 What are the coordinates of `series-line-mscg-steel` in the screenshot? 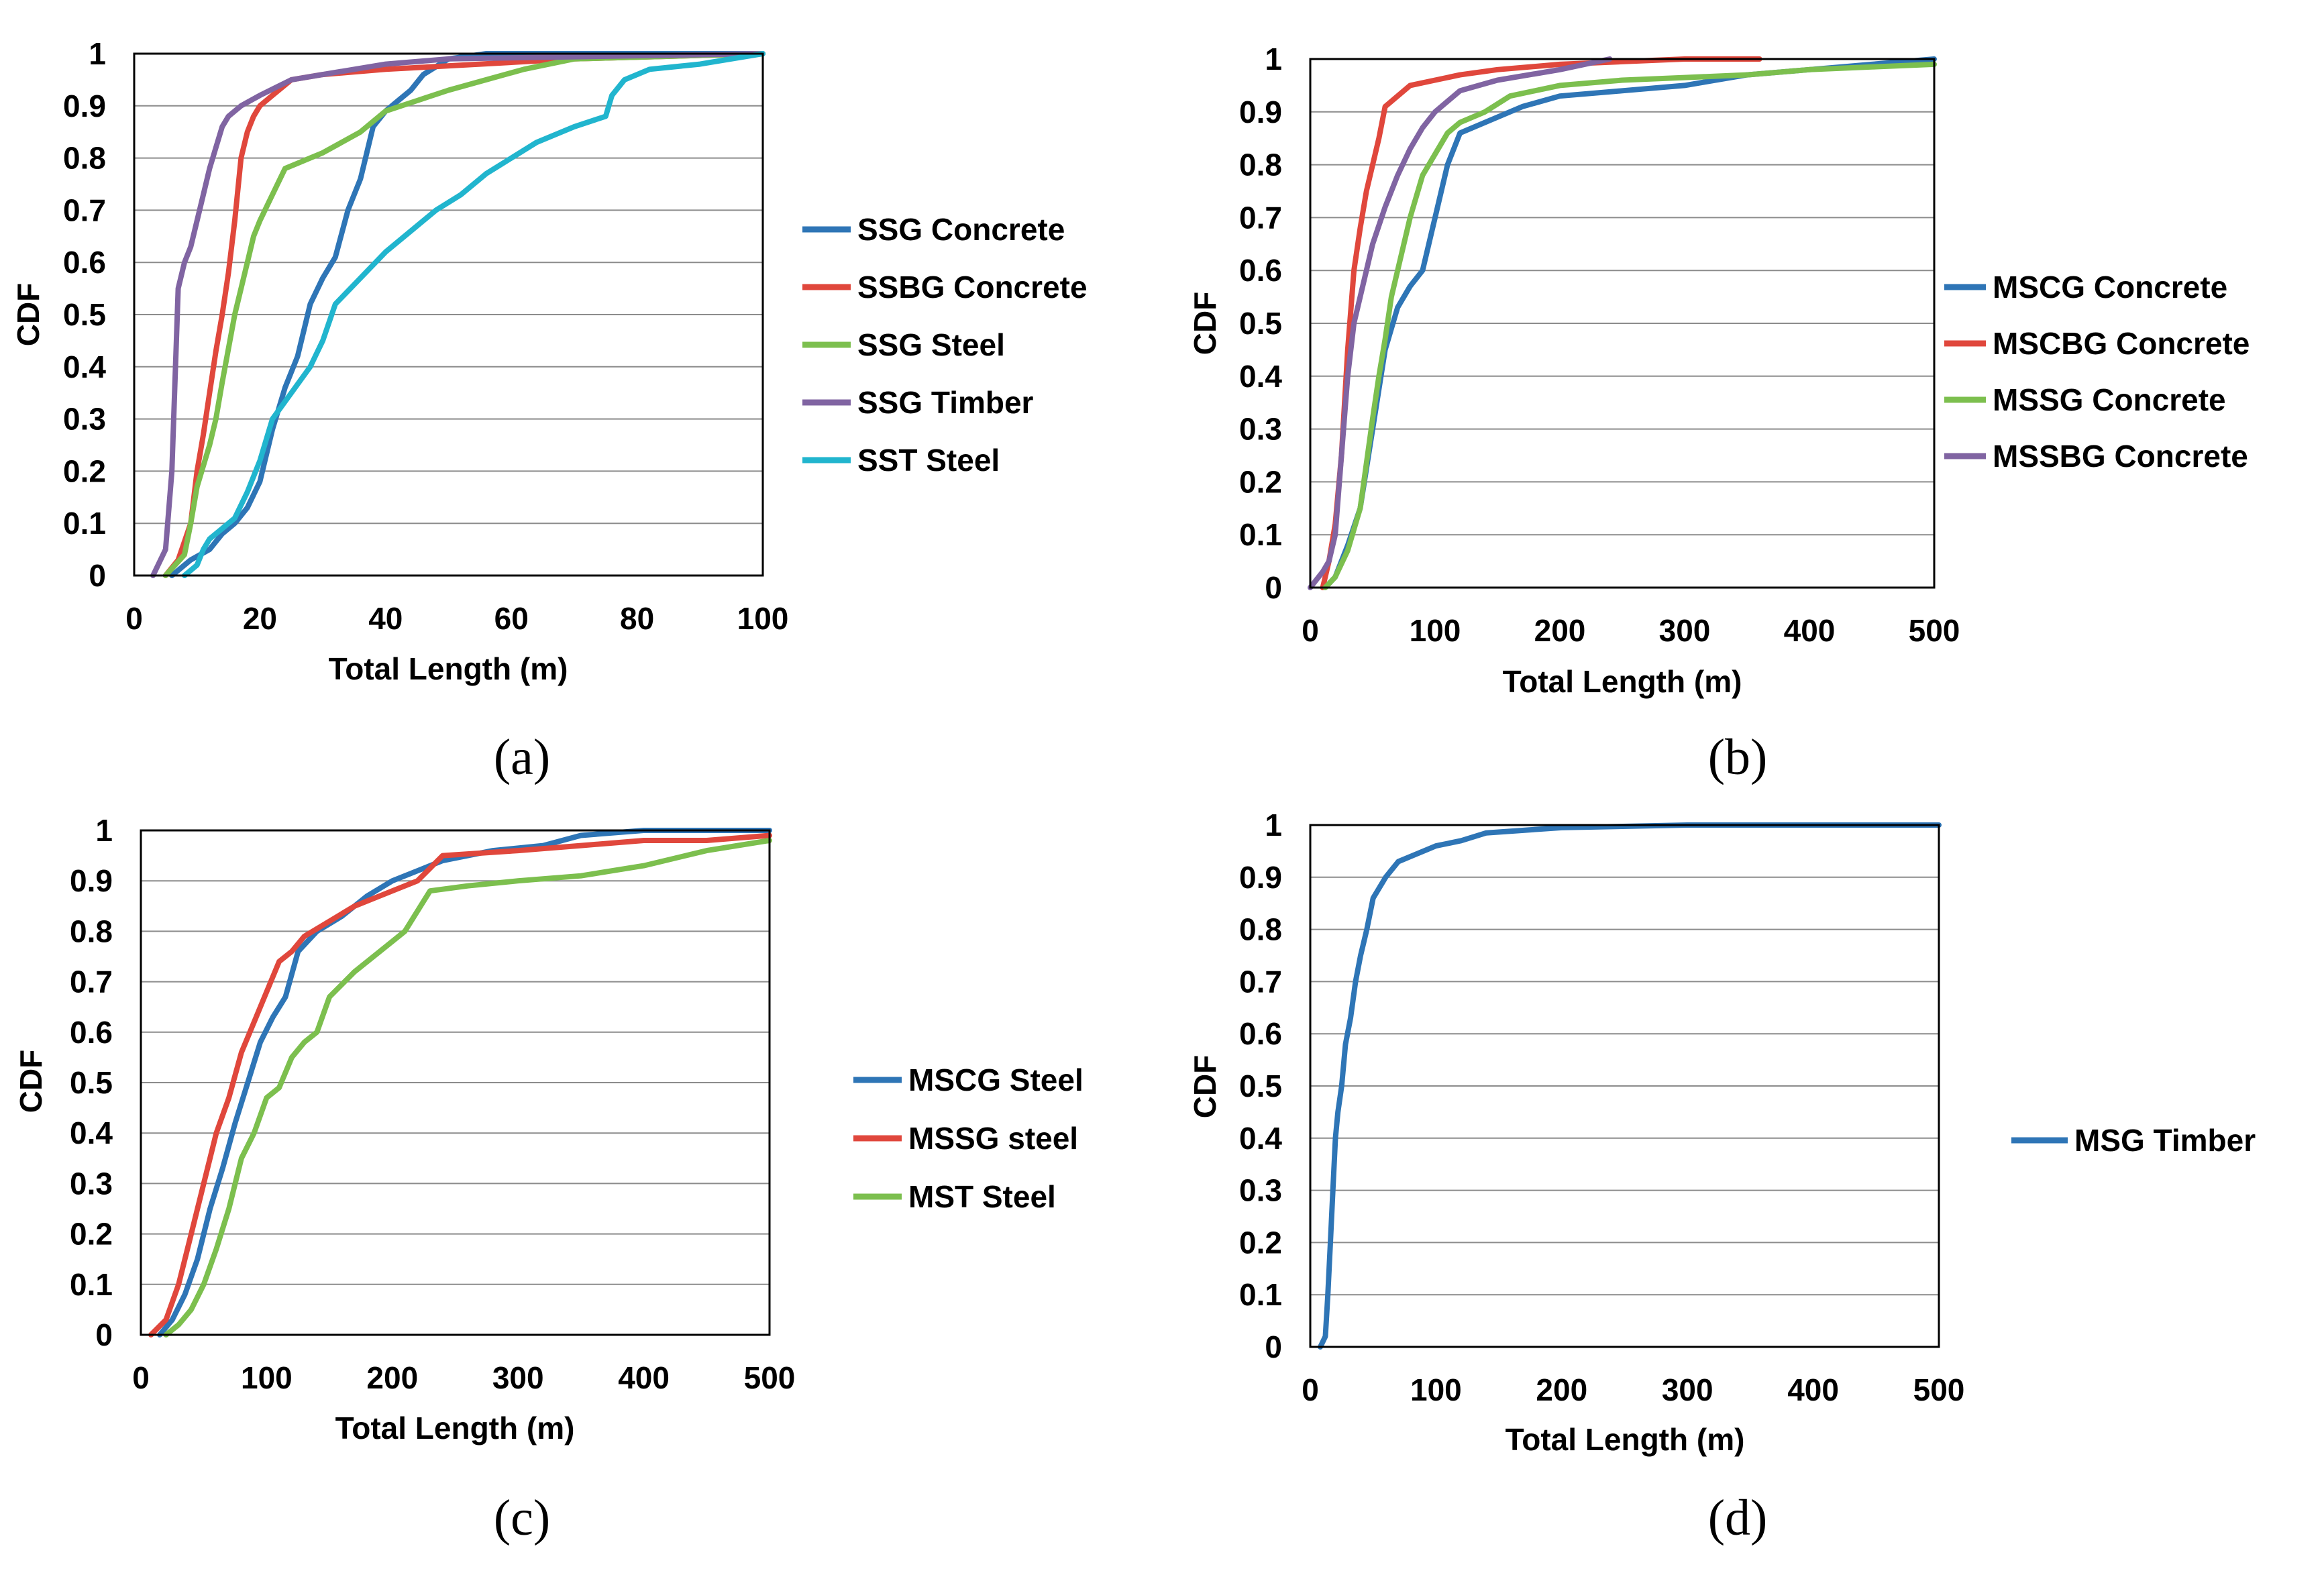 It's located at (465, 1083).